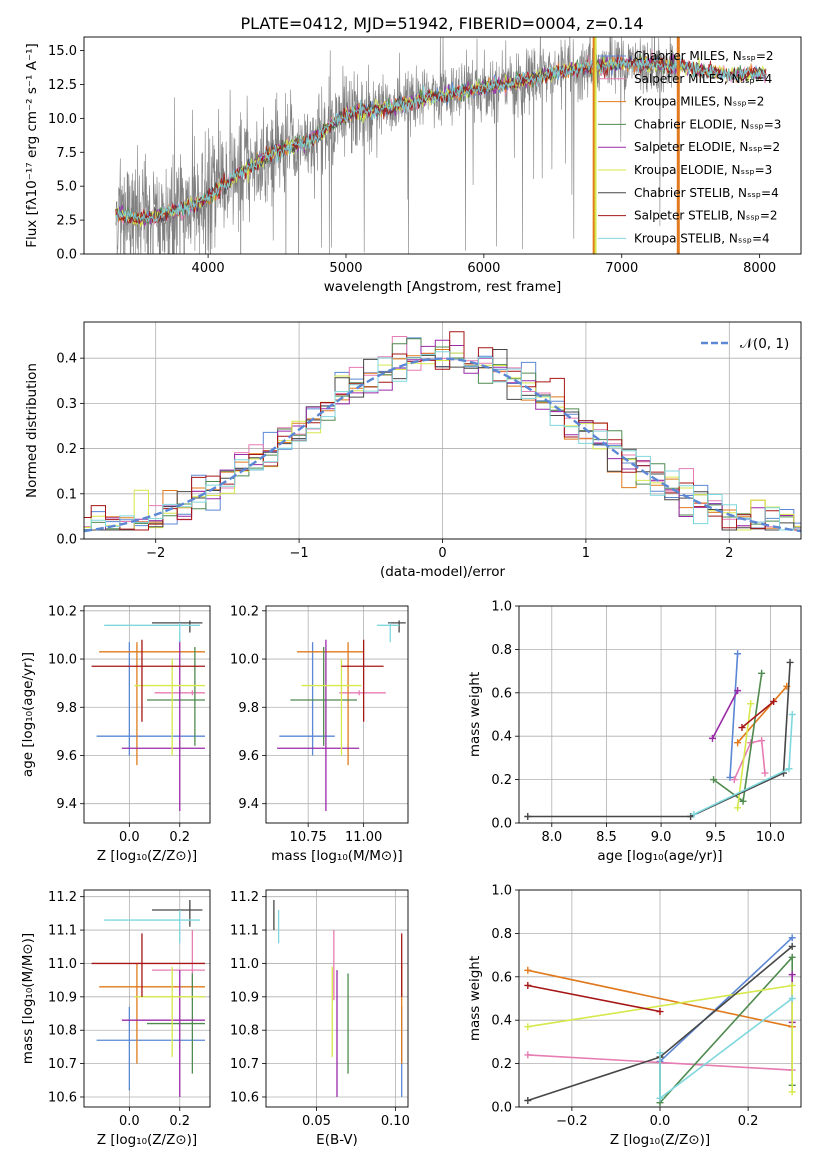 The width and height of the screenshot is (819, 1170). What do you see at coordinates (28, 998) in the screenshot?
I see `y-axis-label: mass [log₁₀(M/M⊙)]` at bounding box center [28, 998].